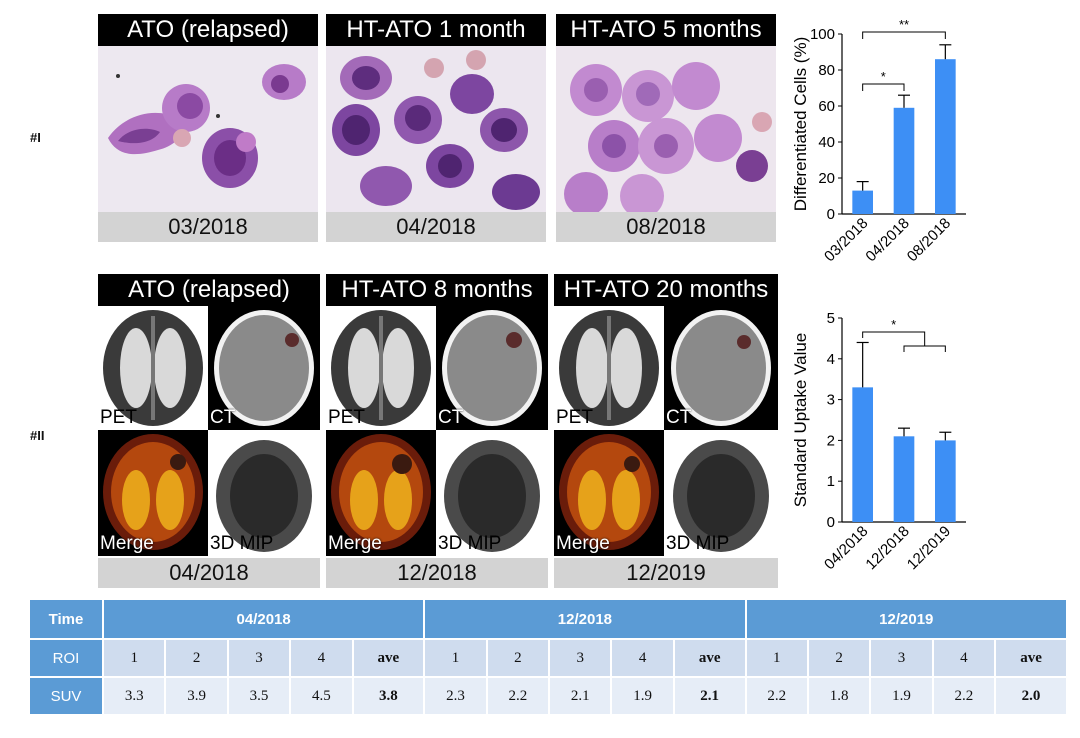 Image resolution: width=1080 pixels, height=738 pixels. I want to click on smear-title: HT-ATO 1 month, so click(436, 30).